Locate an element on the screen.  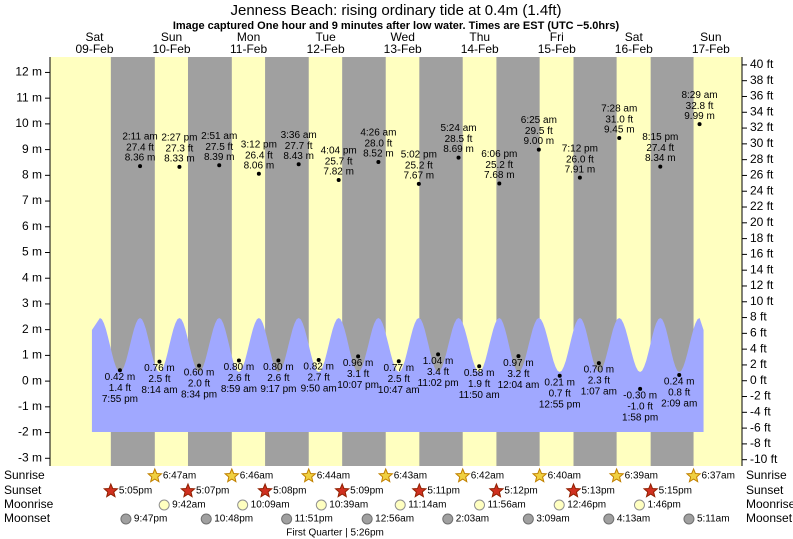
y2-tick-label: 28 ft is located at coordinates (762, 159).